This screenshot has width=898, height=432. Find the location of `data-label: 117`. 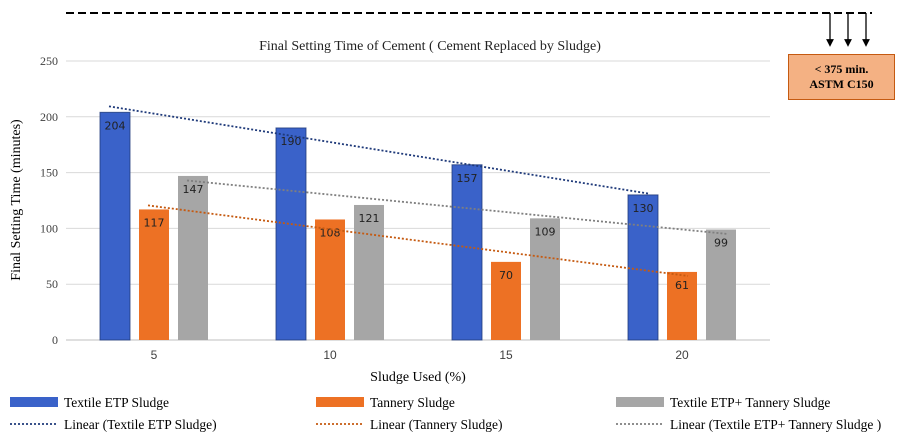

data-label: 117 is located at coordinates (154, 222).